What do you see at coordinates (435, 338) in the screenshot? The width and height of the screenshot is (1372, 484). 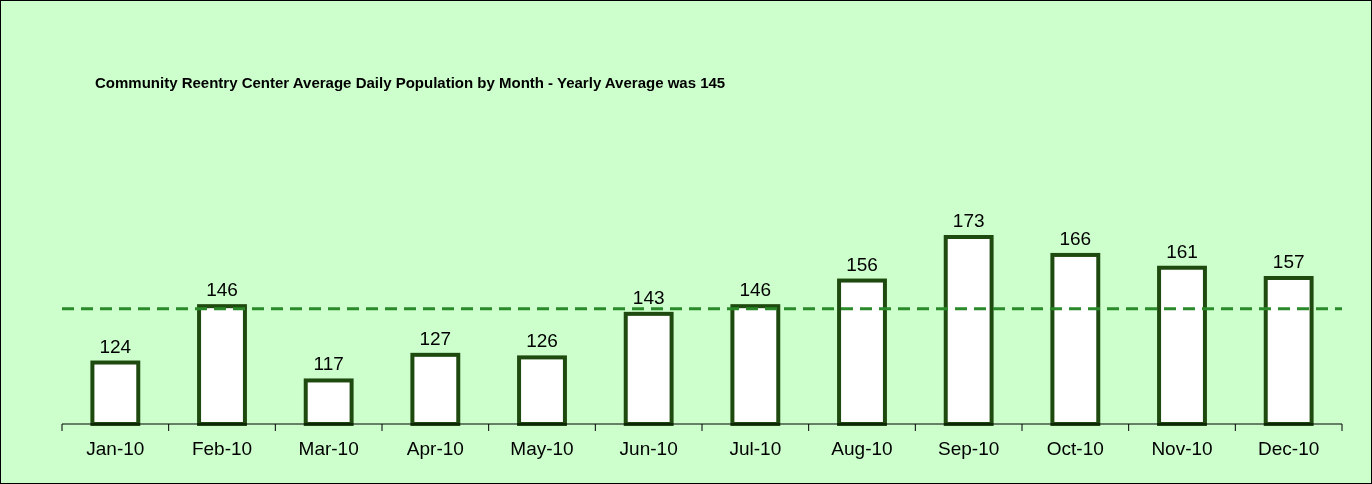 I see `data-label: 127` at bounding box center [435, 338].